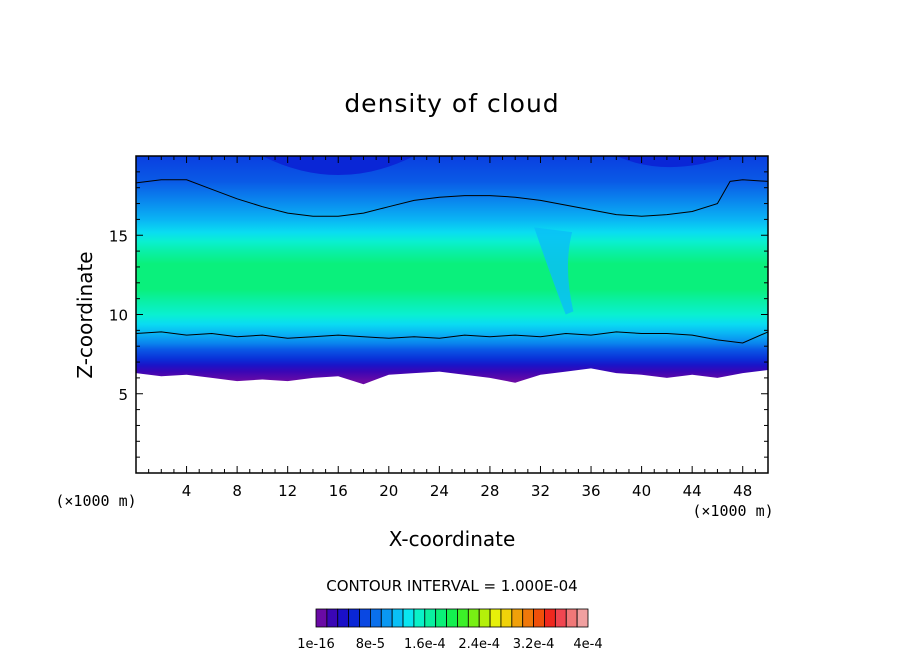 The image size is (904, 654). I want to click on x-tick-label: 8, so click(237, 491).